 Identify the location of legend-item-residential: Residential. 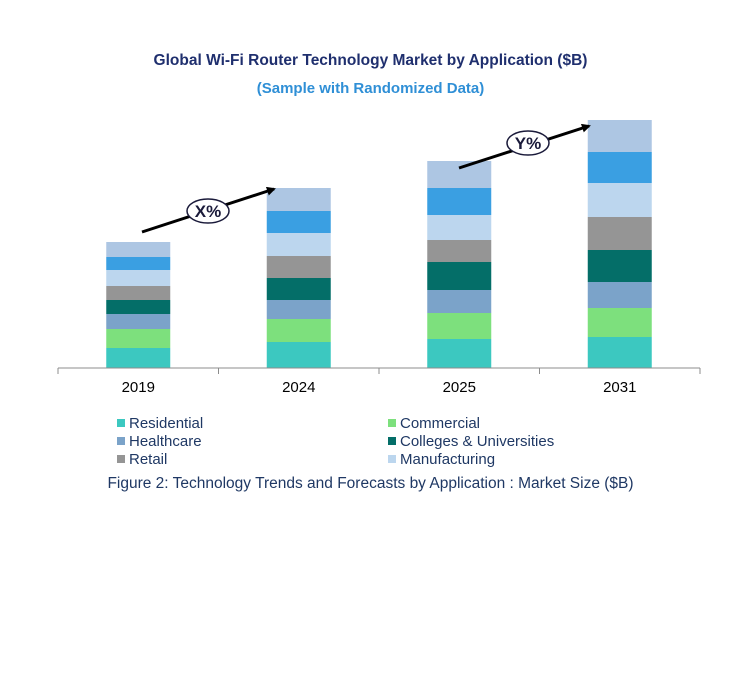
(160, 424).